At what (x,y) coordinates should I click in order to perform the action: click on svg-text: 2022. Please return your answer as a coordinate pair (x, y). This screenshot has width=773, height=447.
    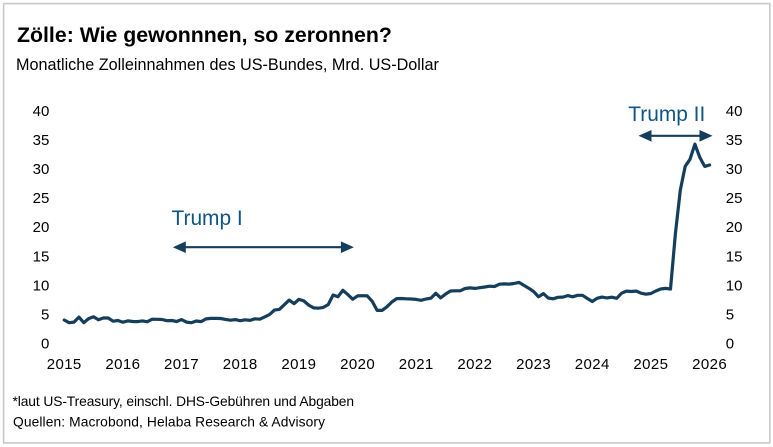
    Looking at the image, I should click on (474, 364).